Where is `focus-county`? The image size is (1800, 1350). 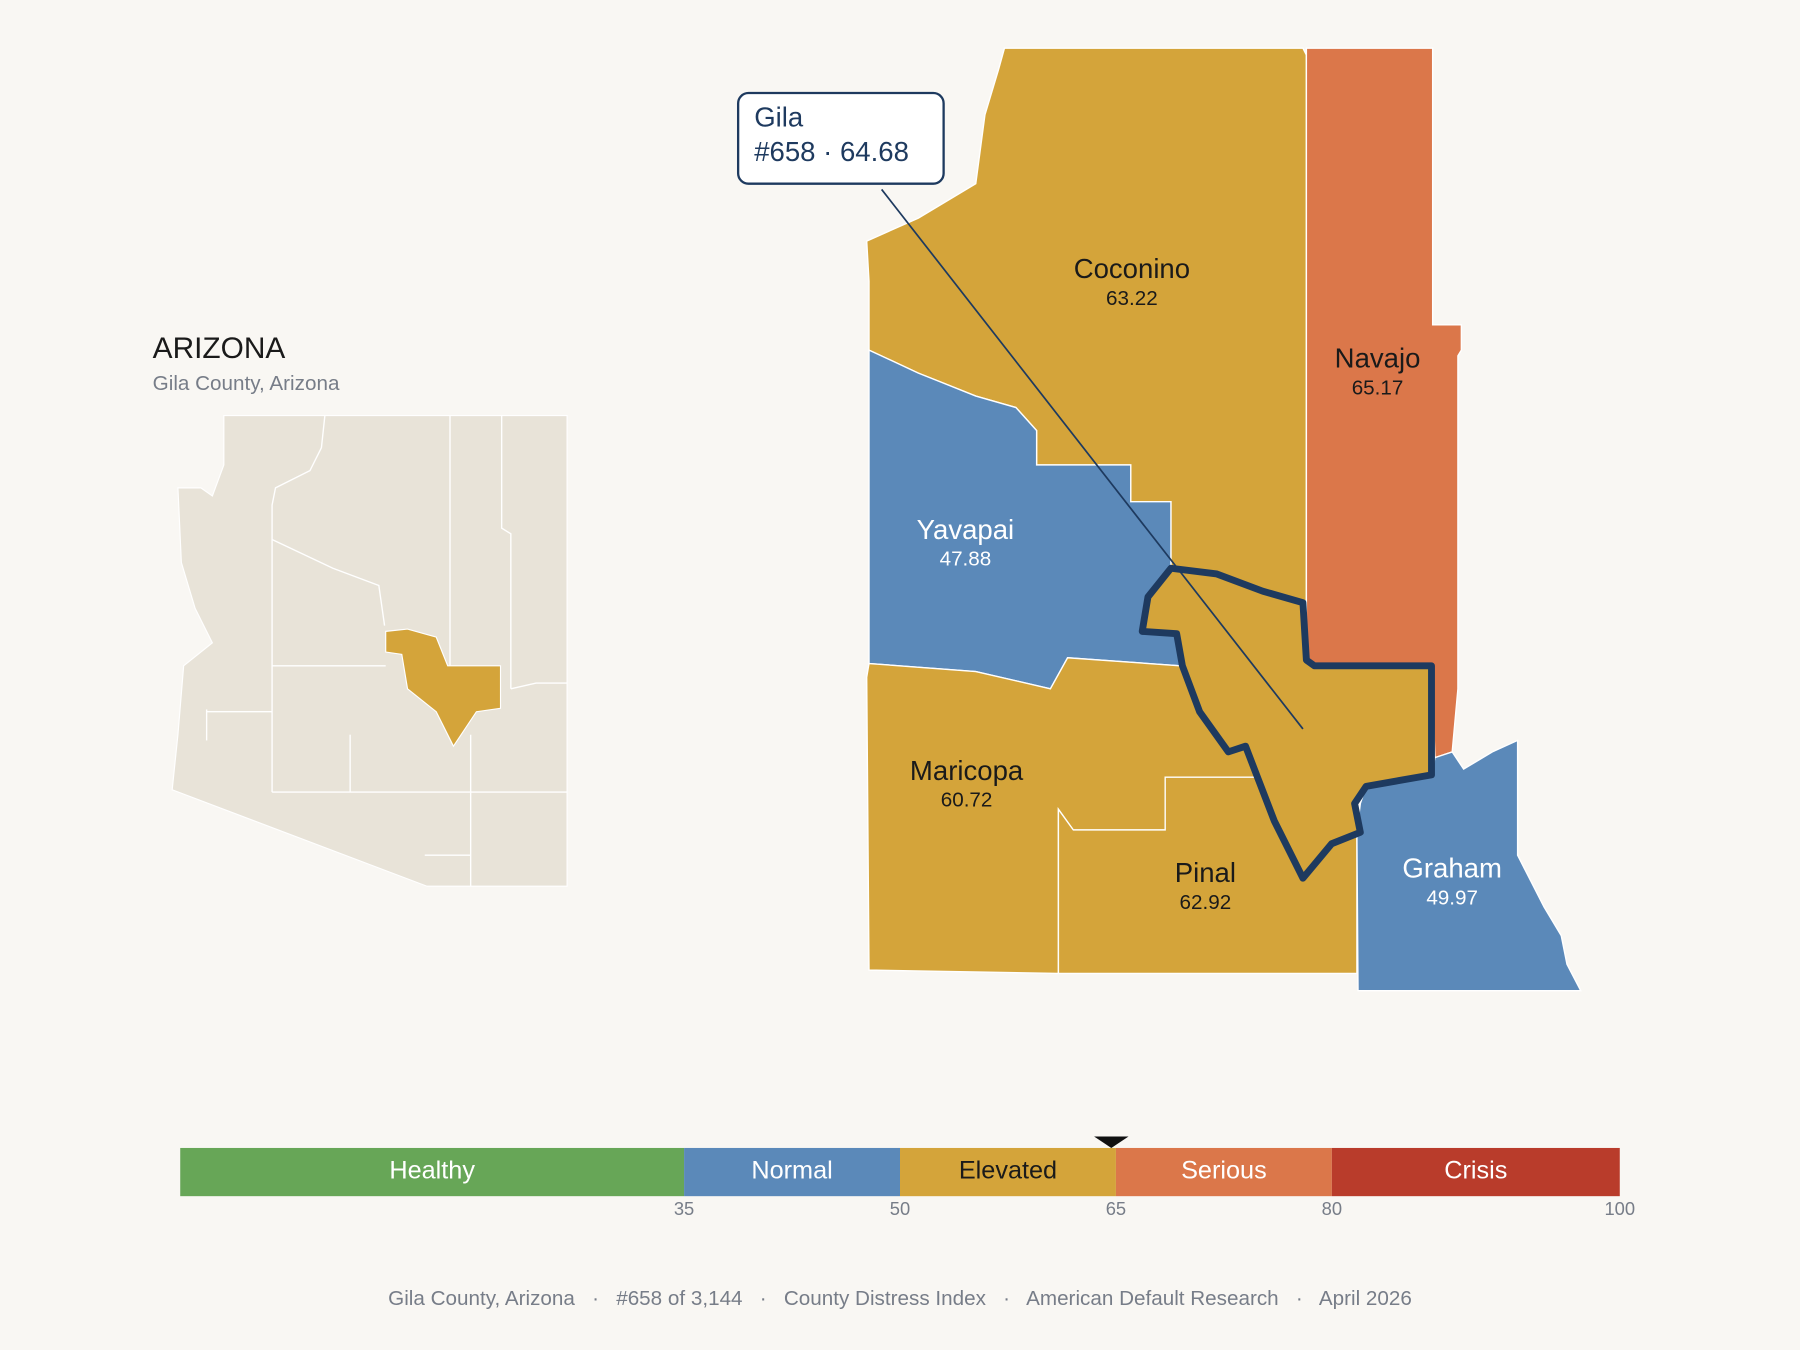
focus-county is located at coordinates (1286, 723).